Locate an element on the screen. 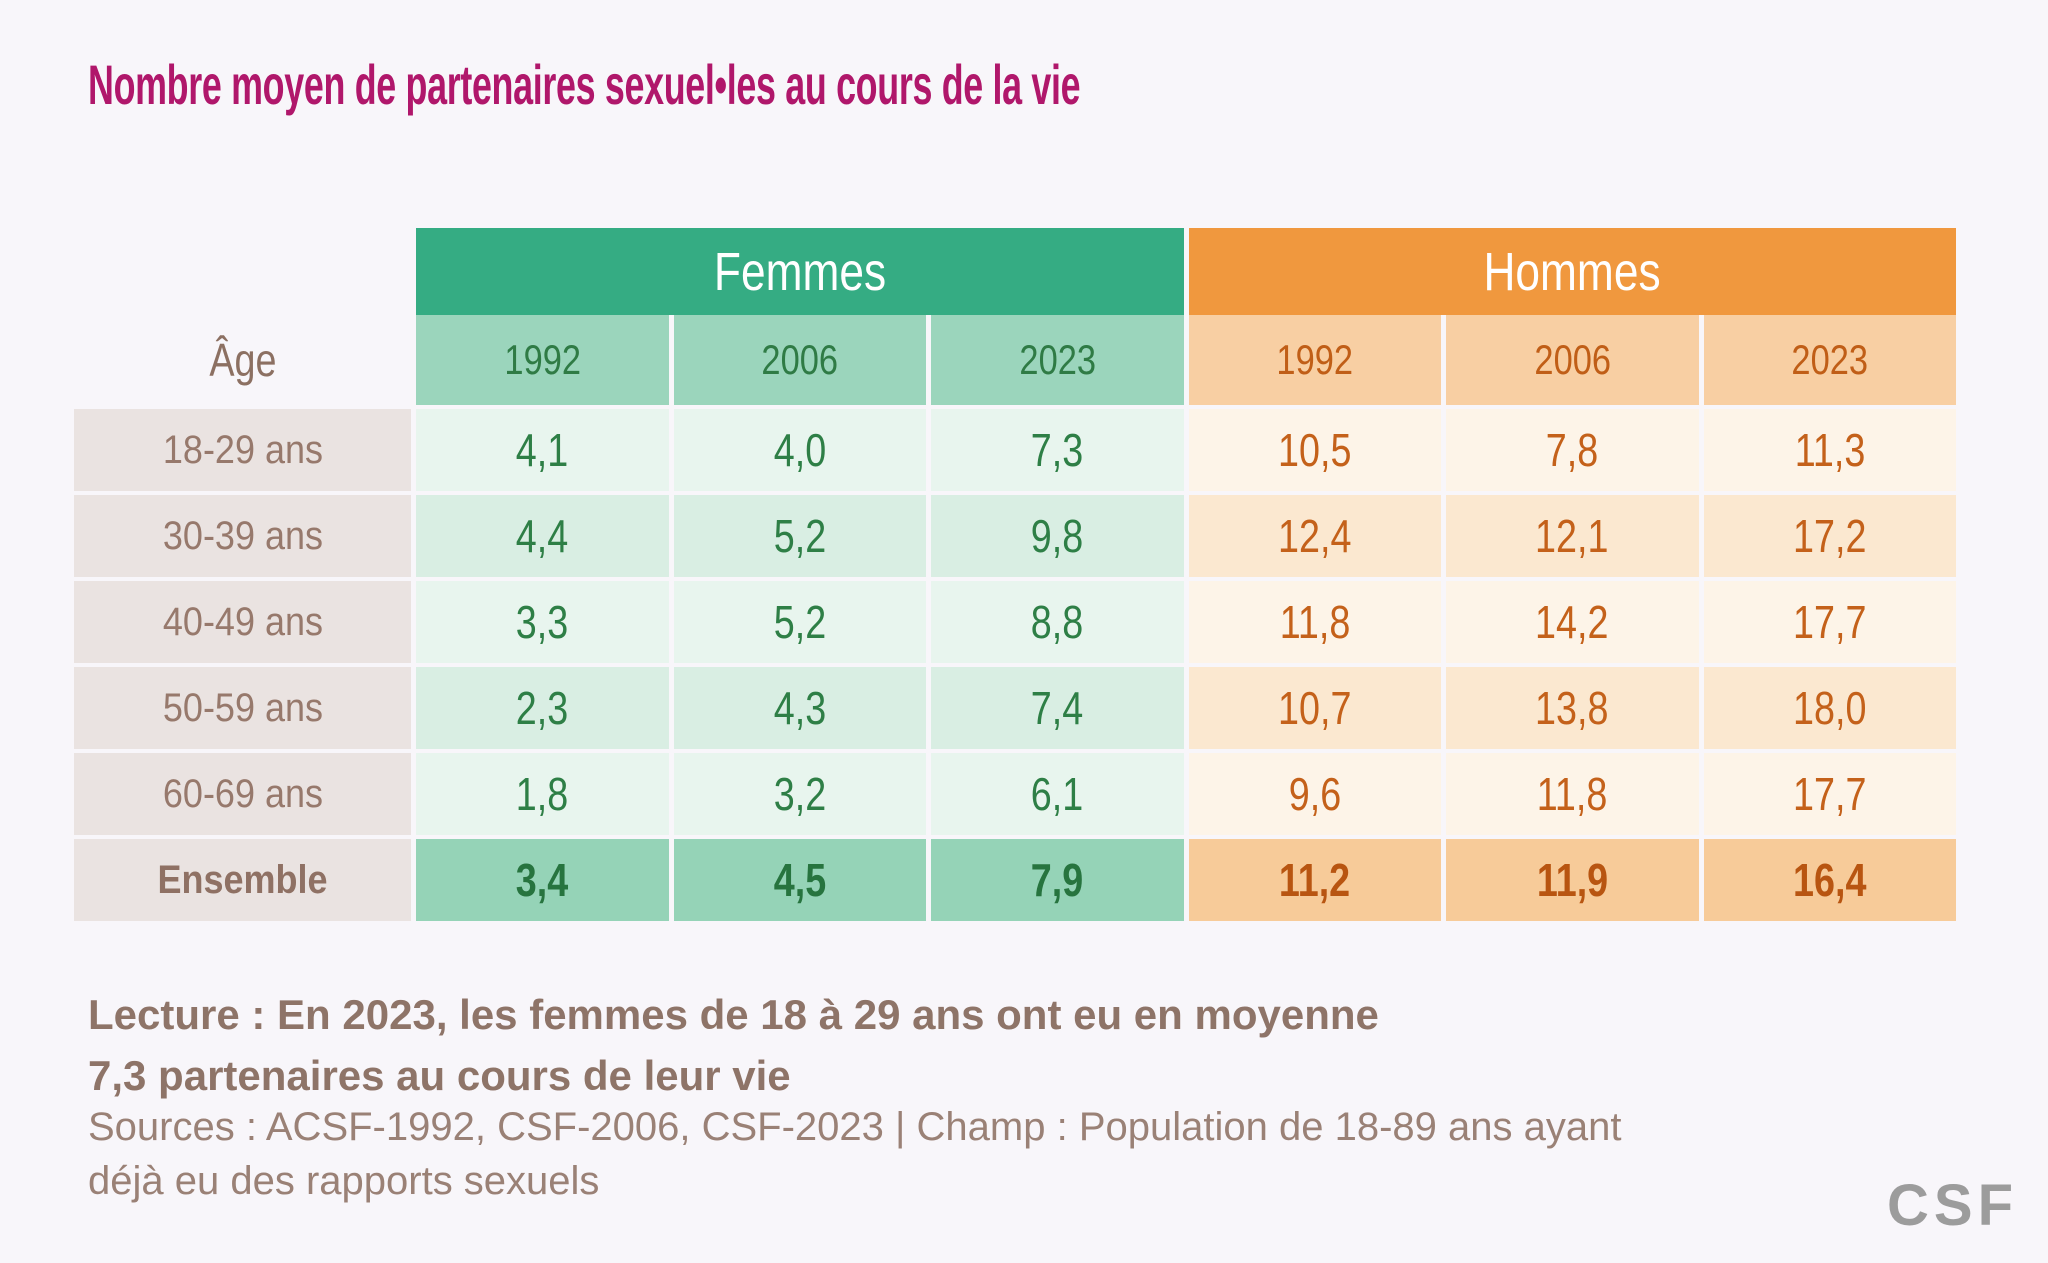  cell-hommes-2023-18-29: 11,3 is located at coordinates (1829, 450).